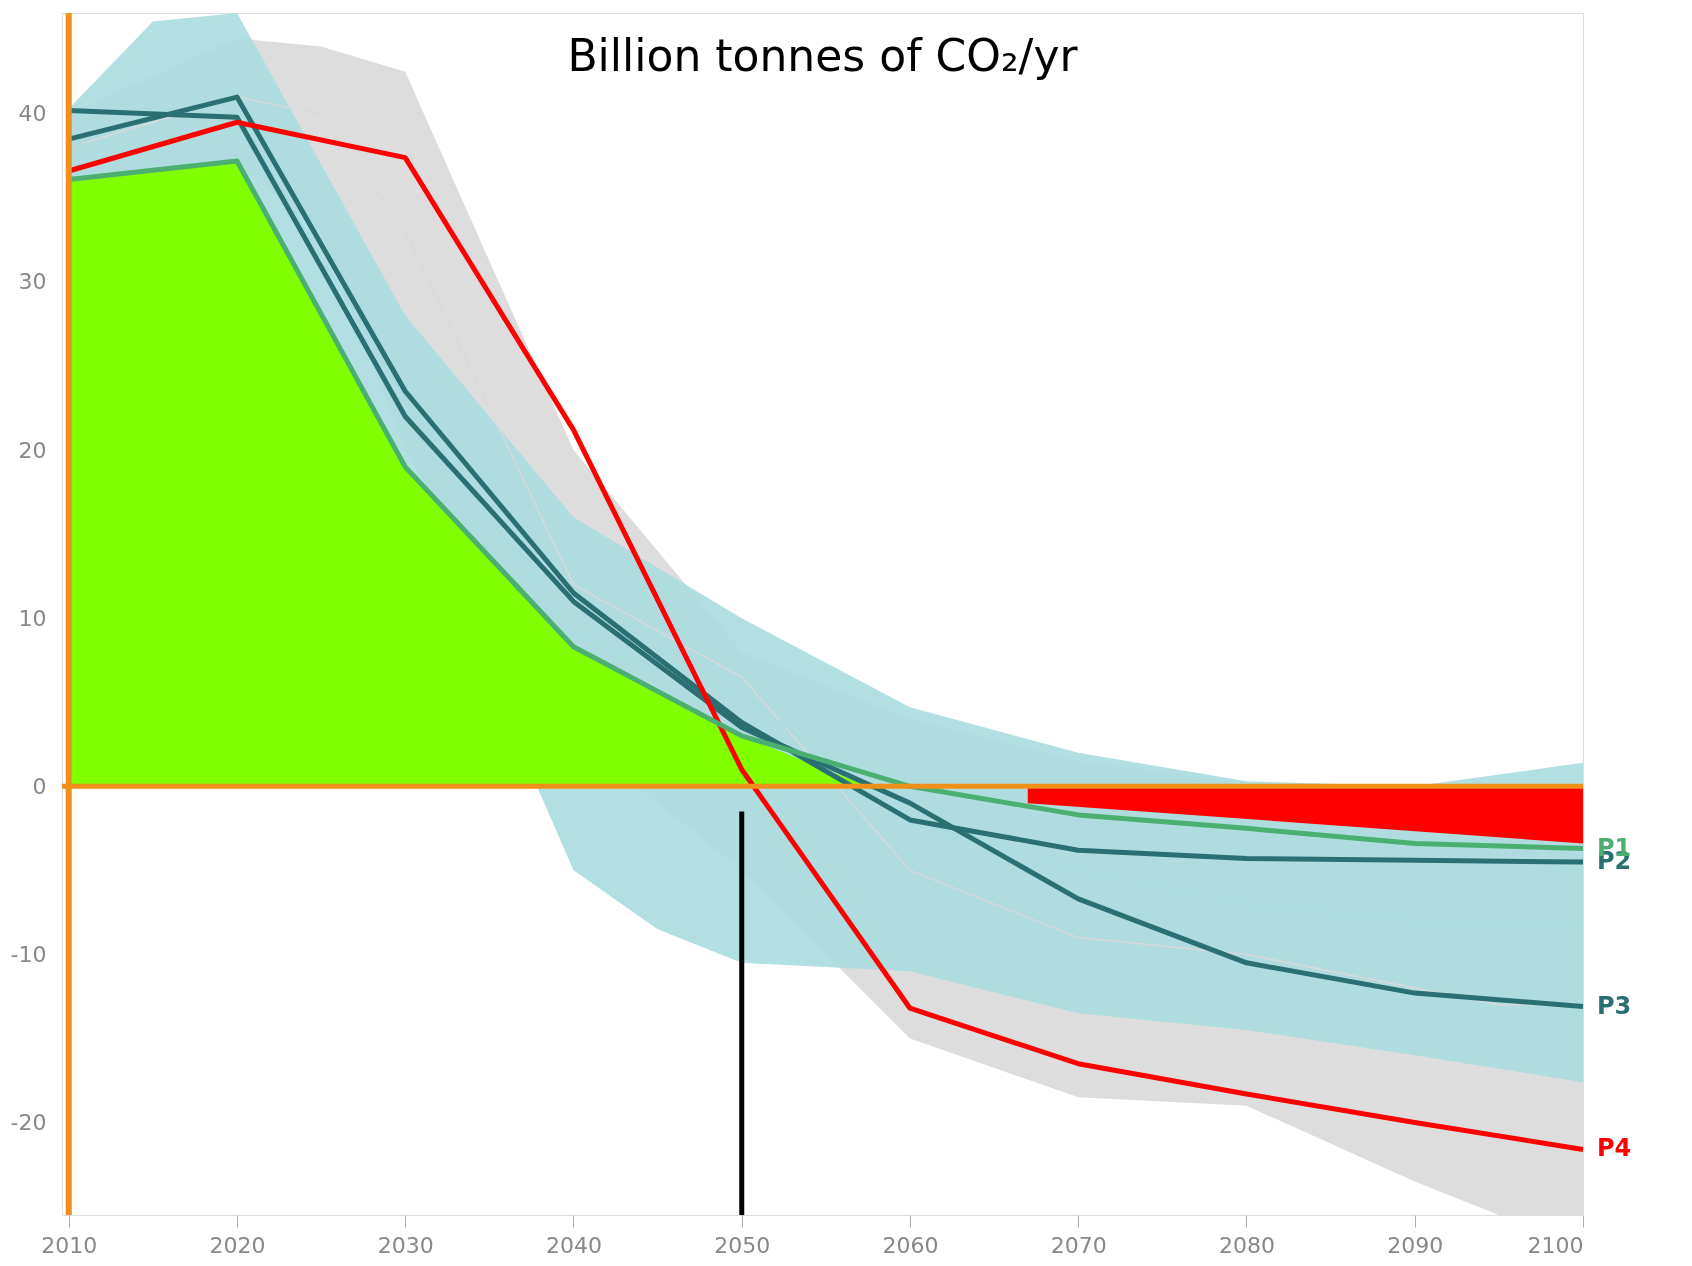  I want to click on series-label: P3, so click(1614, 1005).